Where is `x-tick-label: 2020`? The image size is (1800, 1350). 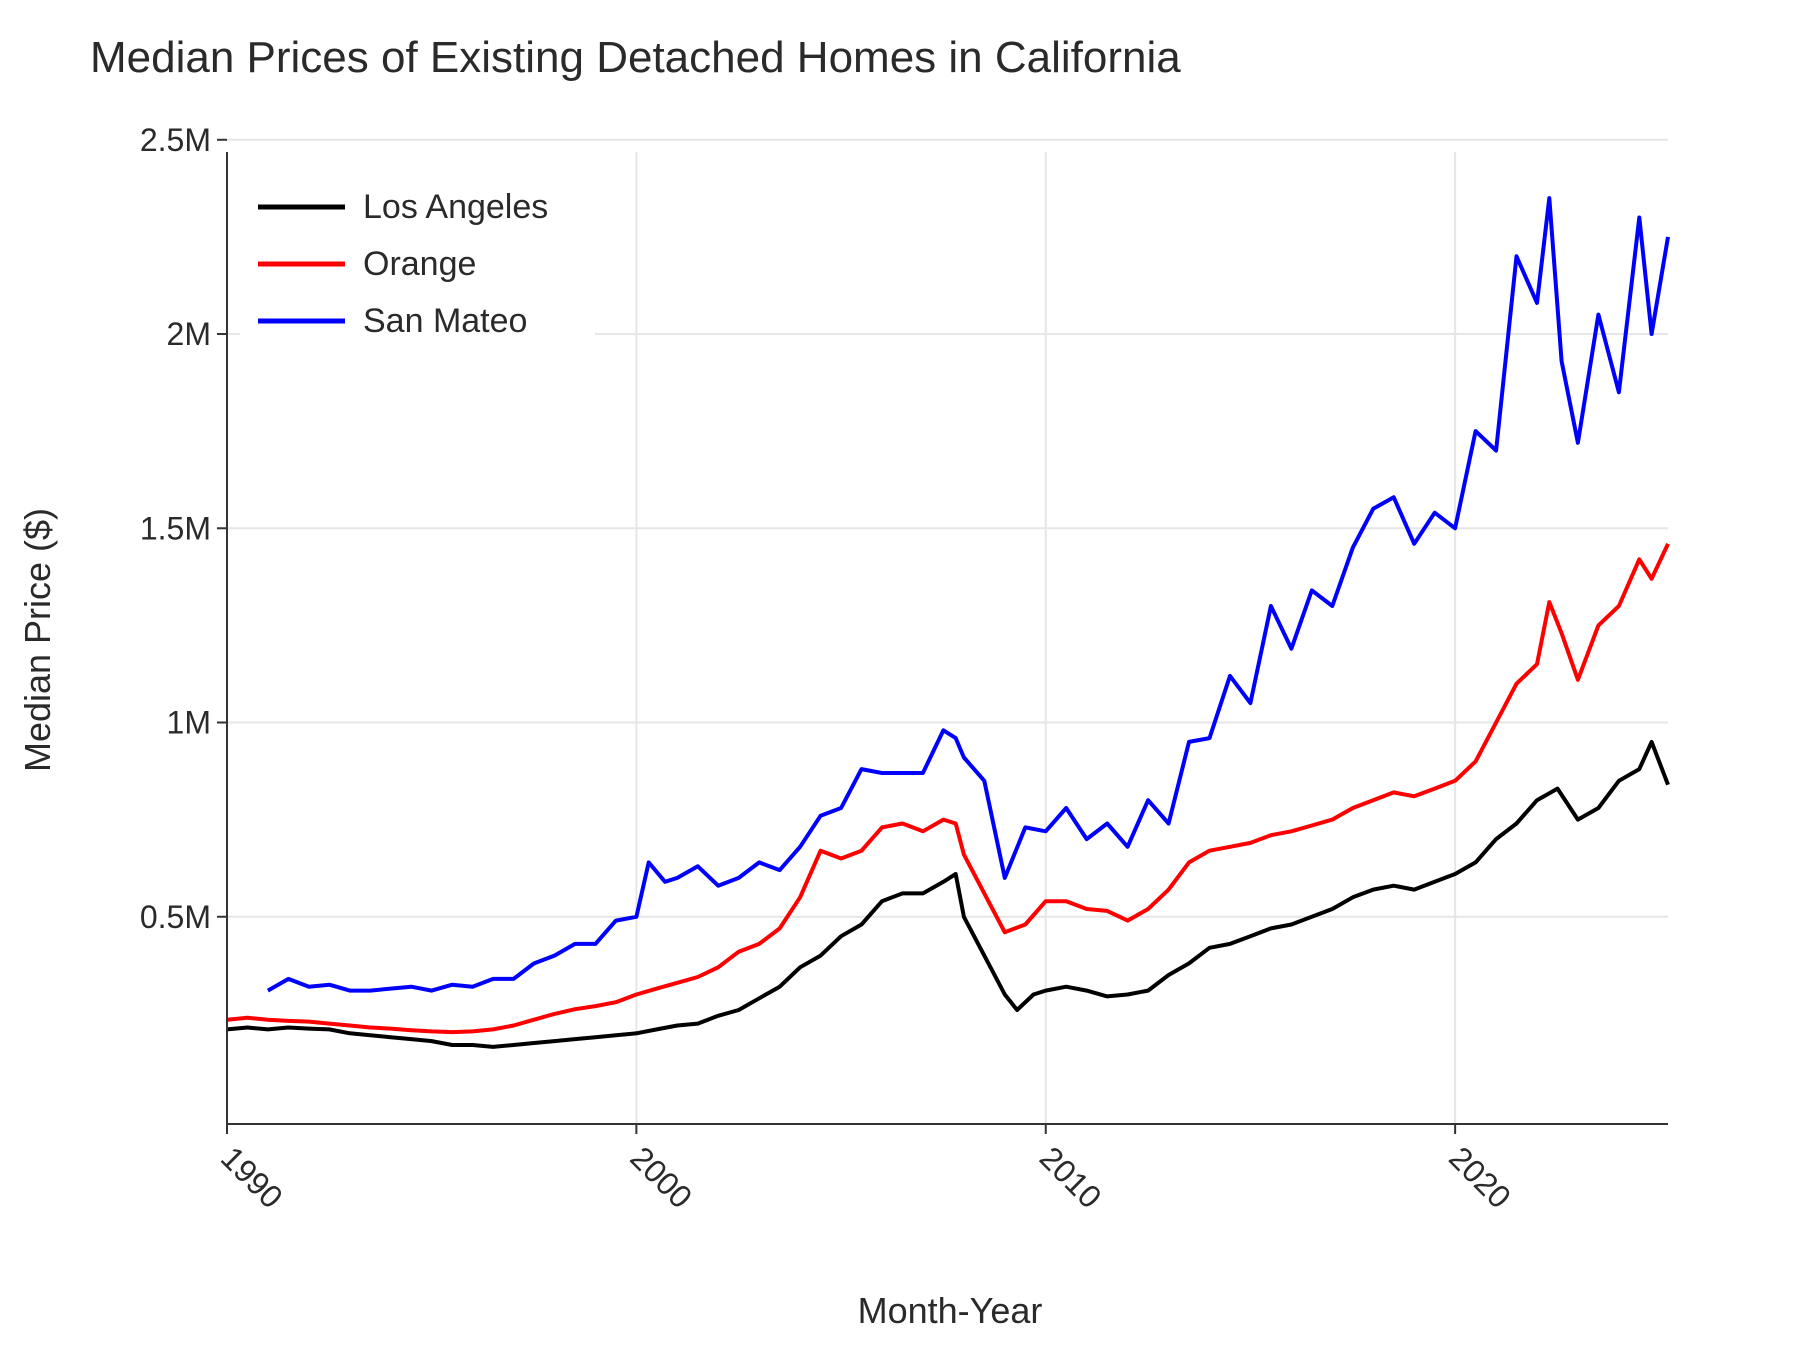 x-tick-label: 2020 is located at coordinates (1480, 1177).